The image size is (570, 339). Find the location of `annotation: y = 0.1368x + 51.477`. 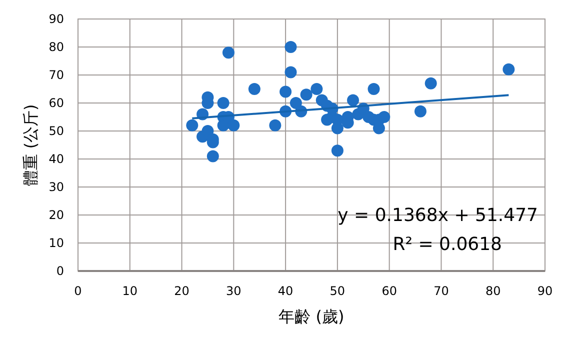

annotation: y = 0.1368x + 51.477 is located at coordinates (438, 215).